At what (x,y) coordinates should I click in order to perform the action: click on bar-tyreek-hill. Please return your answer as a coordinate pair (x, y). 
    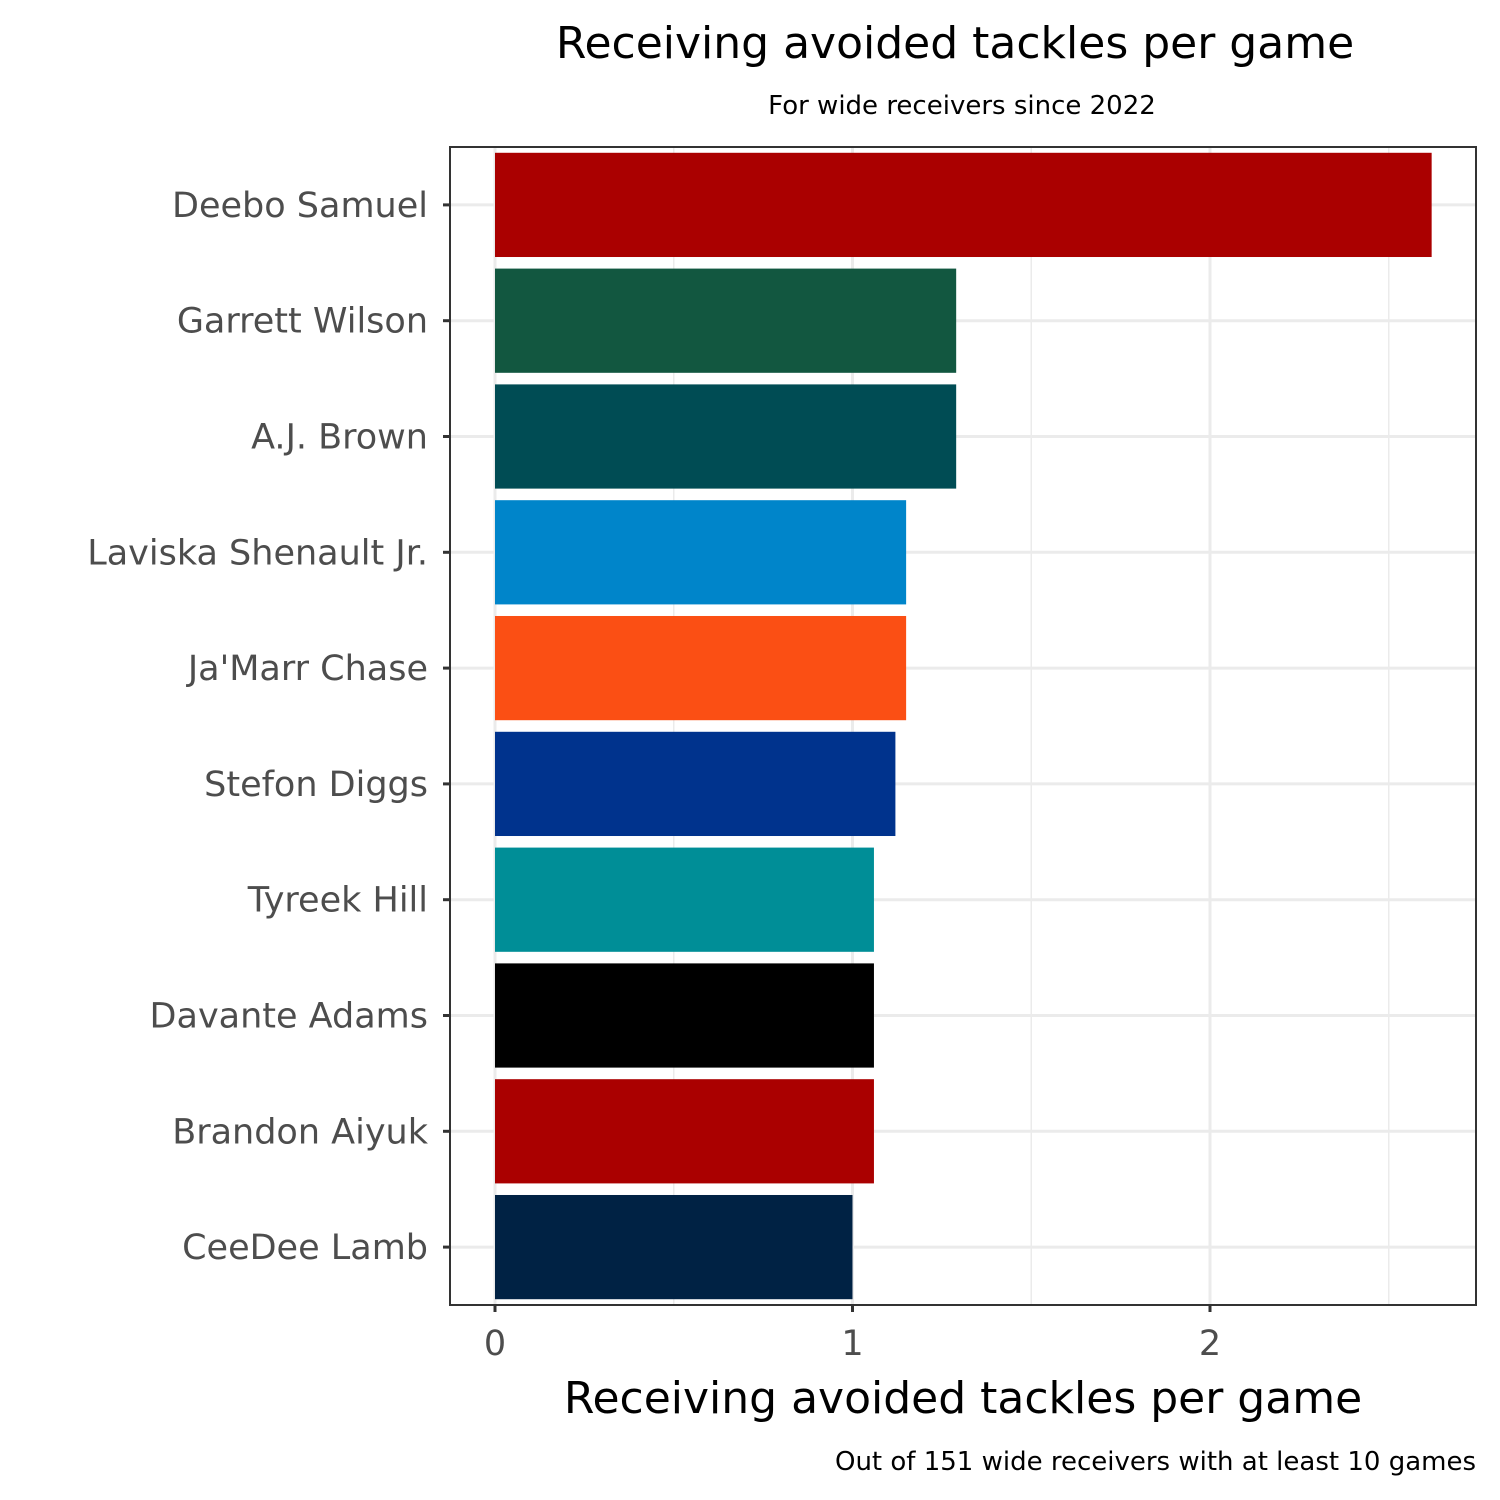
    Looking at the image, I should click on (684, 899).